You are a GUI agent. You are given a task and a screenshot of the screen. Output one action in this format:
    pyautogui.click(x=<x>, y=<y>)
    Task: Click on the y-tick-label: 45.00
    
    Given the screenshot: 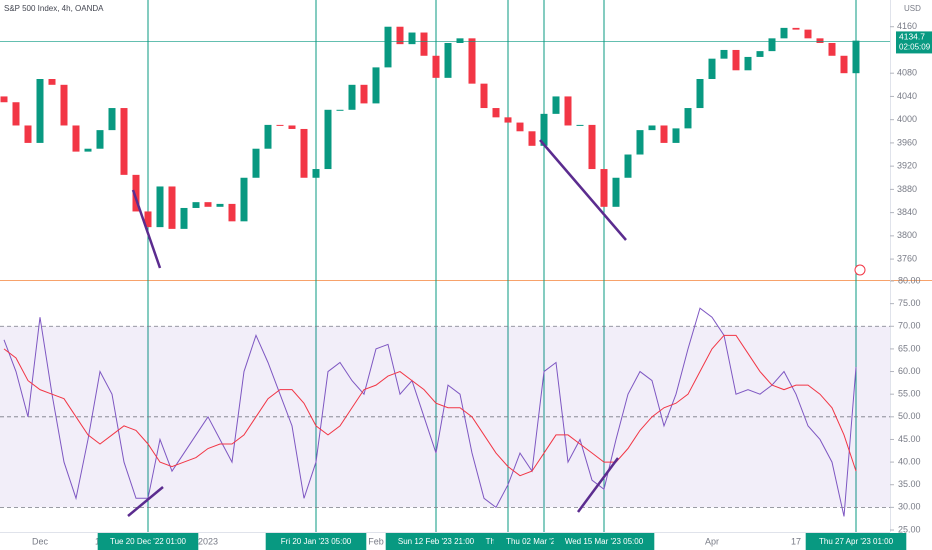 What is the action you would take?
    pyautogui.click(x=909, y=439)
    